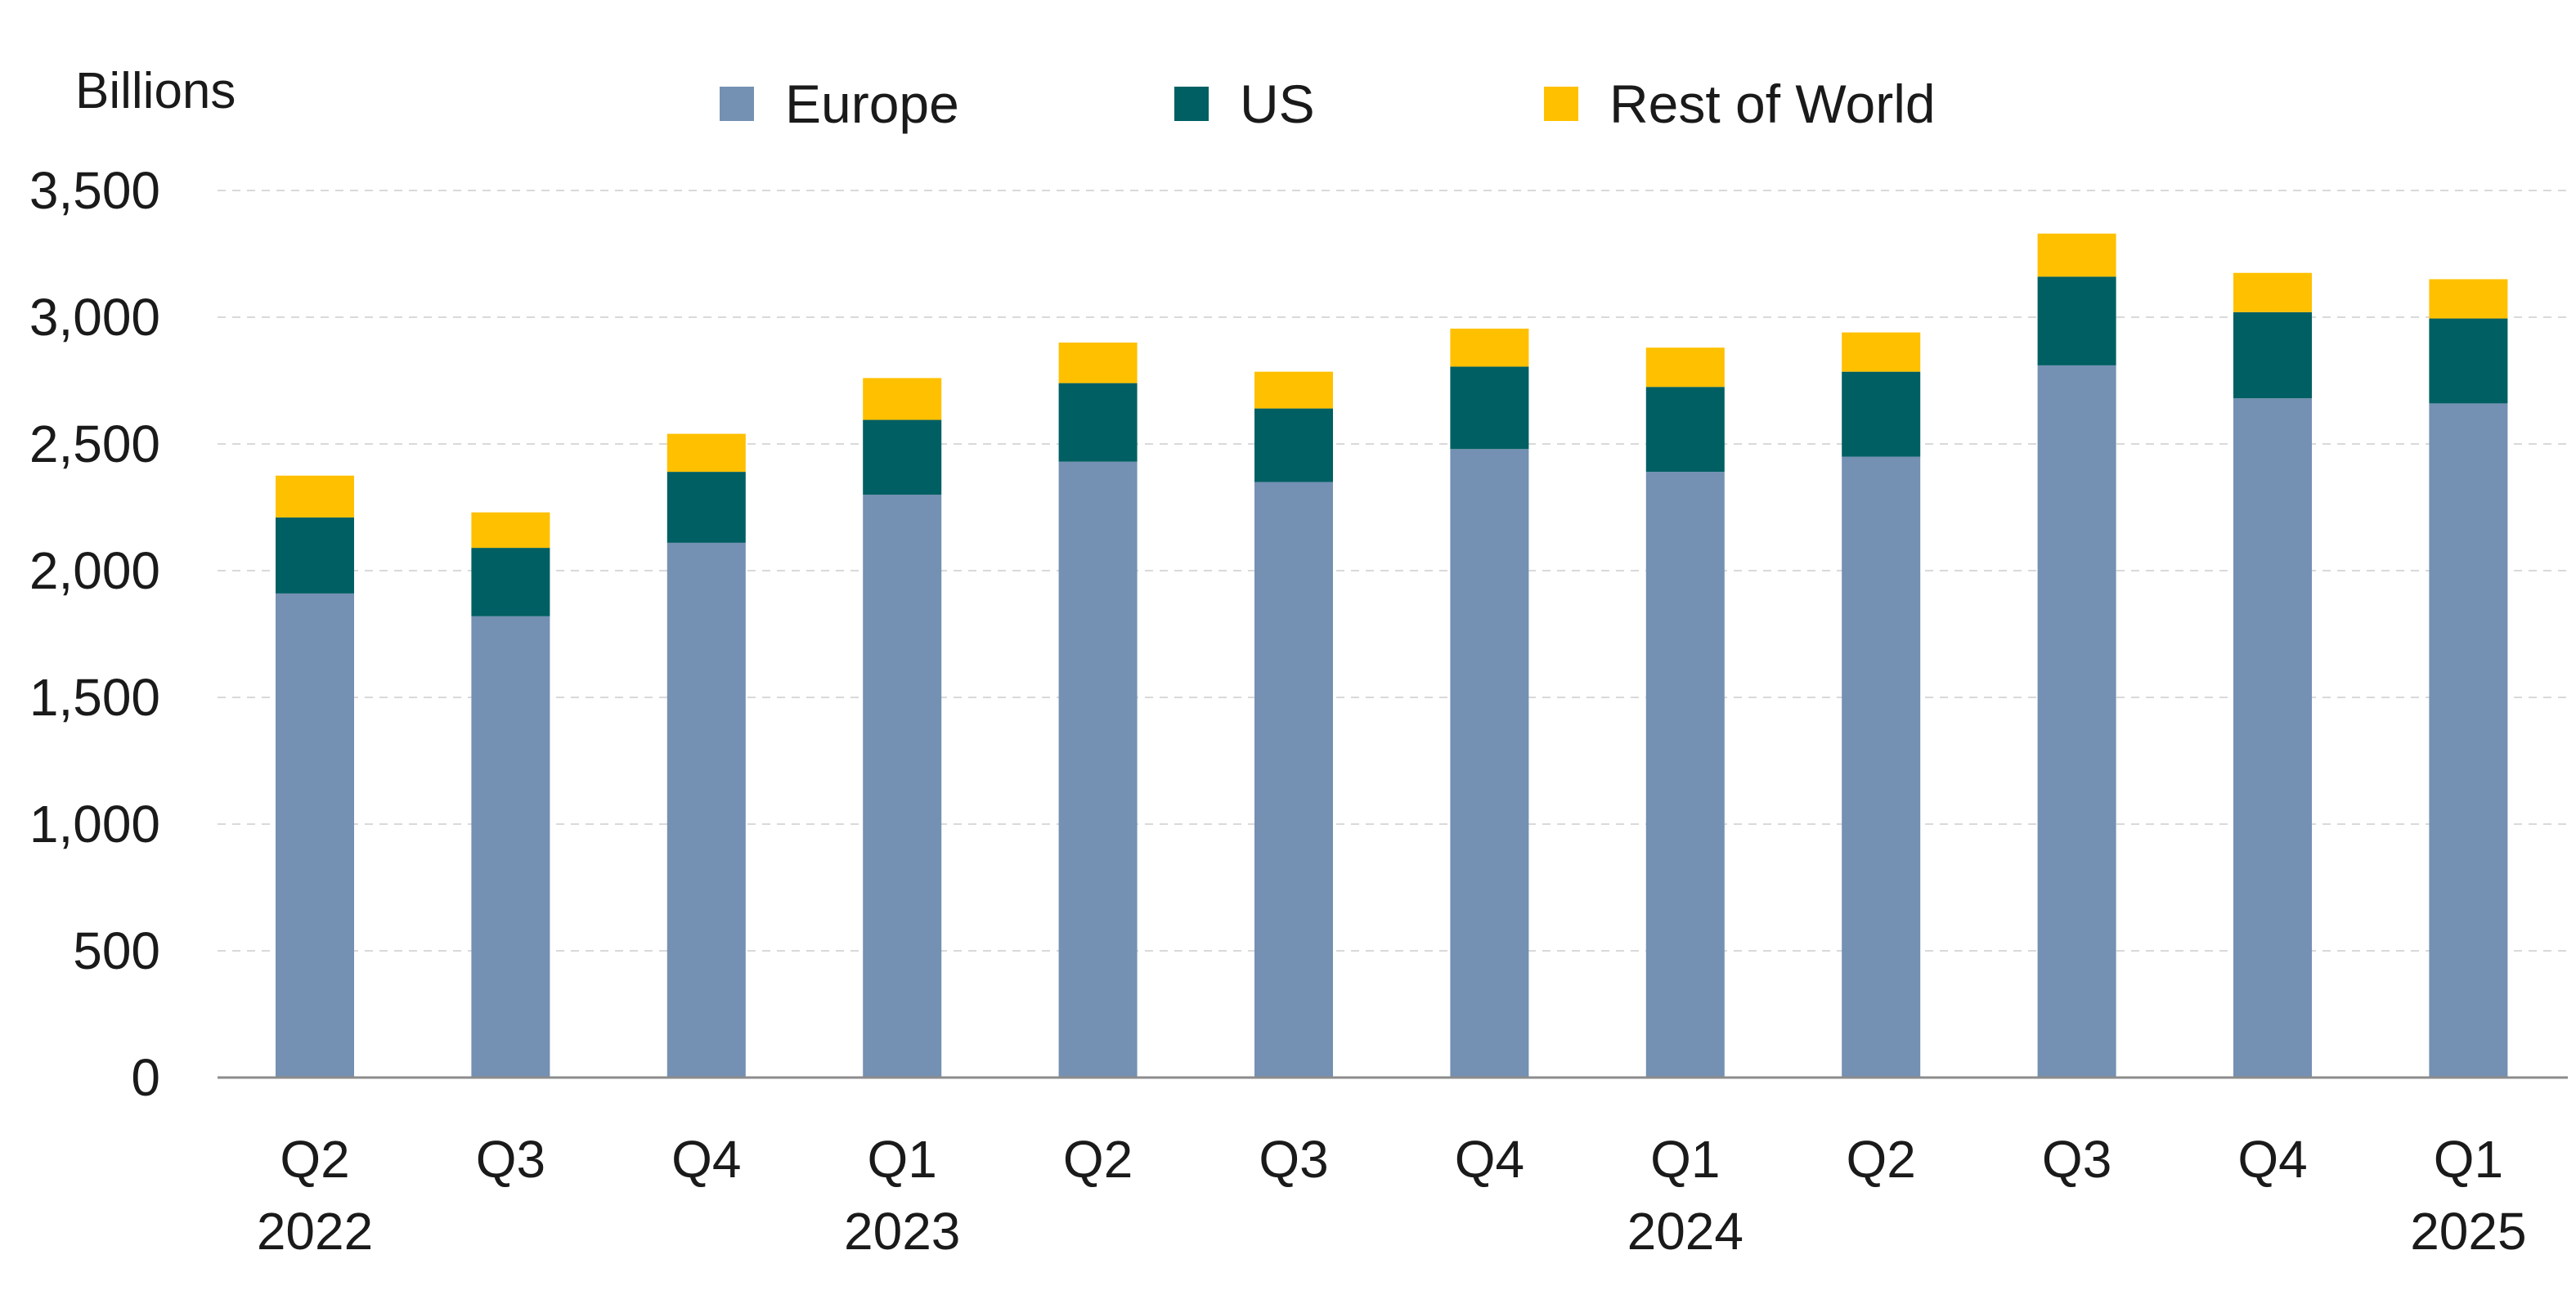 This screenshot has height=1313, width=2576. I want to click on y-tick-label: 2,500, so click(94, 444).